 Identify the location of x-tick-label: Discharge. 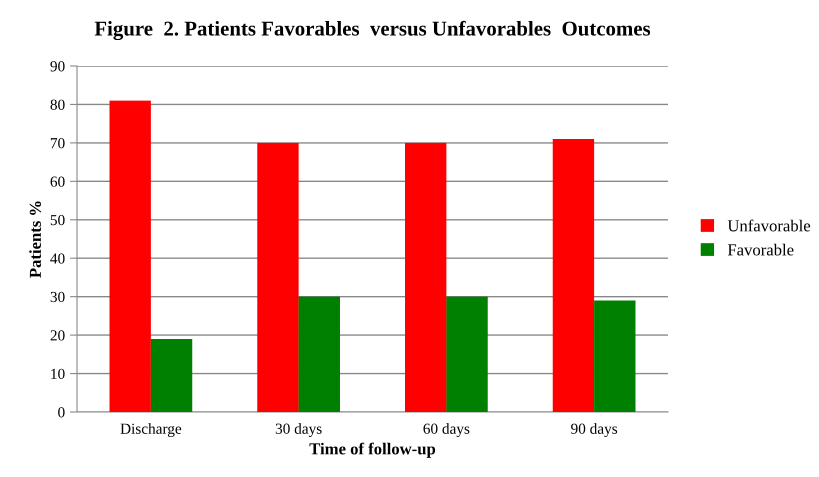
(151, 430).